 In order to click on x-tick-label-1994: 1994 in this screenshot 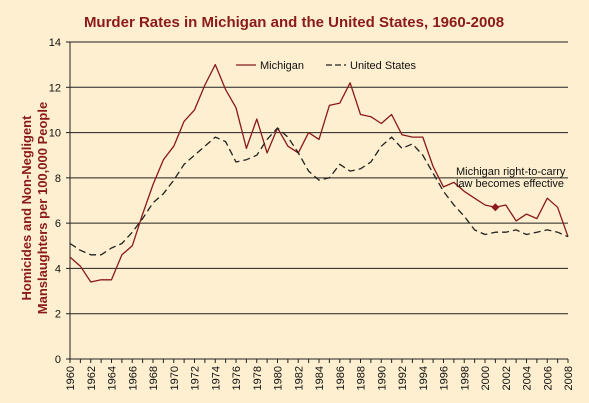, I will do `click(424, 378)`.